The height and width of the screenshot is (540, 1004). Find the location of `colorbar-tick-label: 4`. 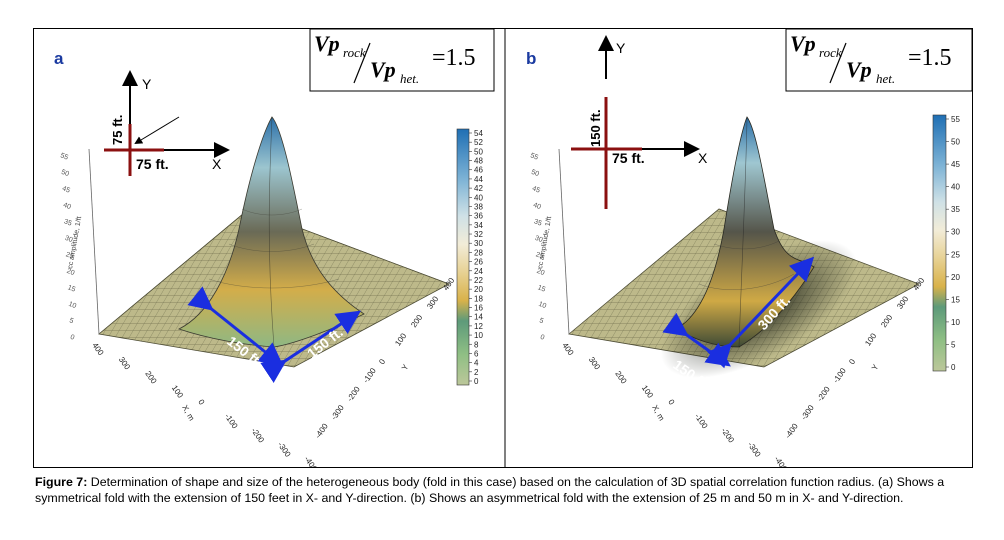

colorbar-tick-label: 4 is located at coordinates (476, 363).